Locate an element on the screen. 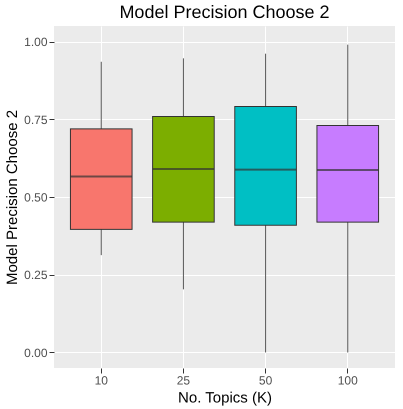 The image size is (403, 409). chart-title: Model Precision Choose 2 is located at coordinates (224, 12).